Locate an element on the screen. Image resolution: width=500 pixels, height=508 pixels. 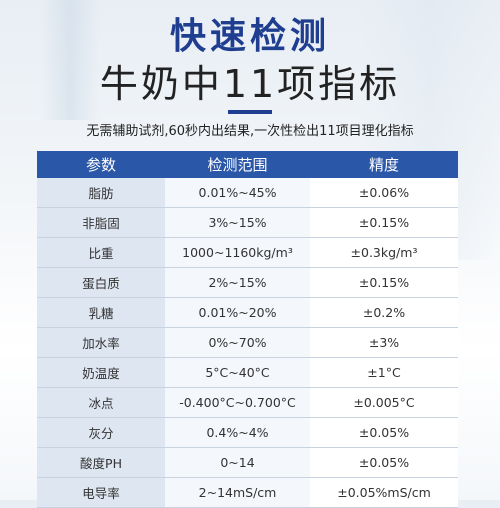
cell-parameter: 奶温度 is located at coordinates (101, 372).